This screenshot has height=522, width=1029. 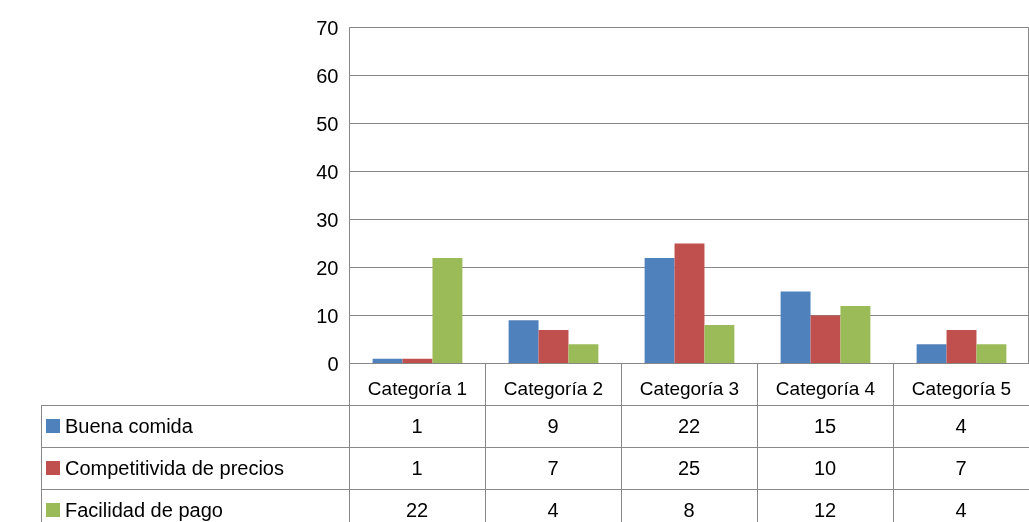 I want to click on data-label: 12, so click(x=825, y=510).